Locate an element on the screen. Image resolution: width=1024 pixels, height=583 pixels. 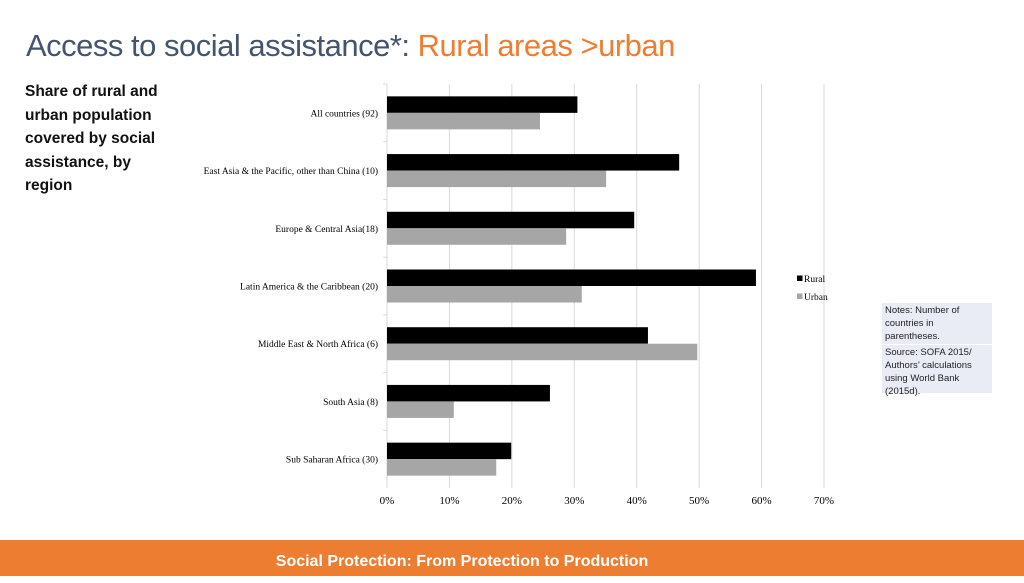
x-tick-label: 60% is located at coordinates (761, 501).